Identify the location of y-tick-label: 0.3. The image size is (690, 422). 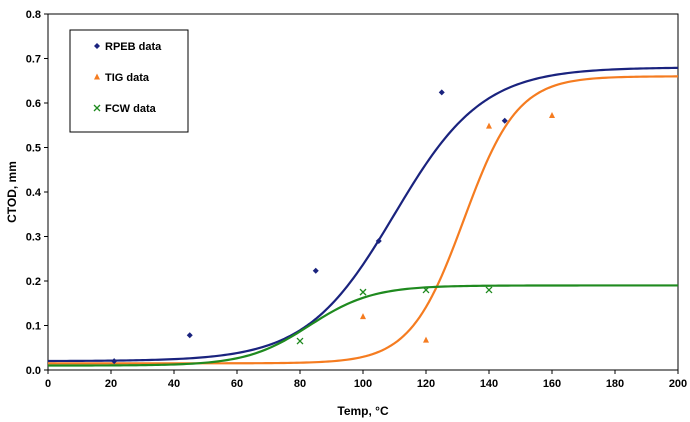
(33, 238).